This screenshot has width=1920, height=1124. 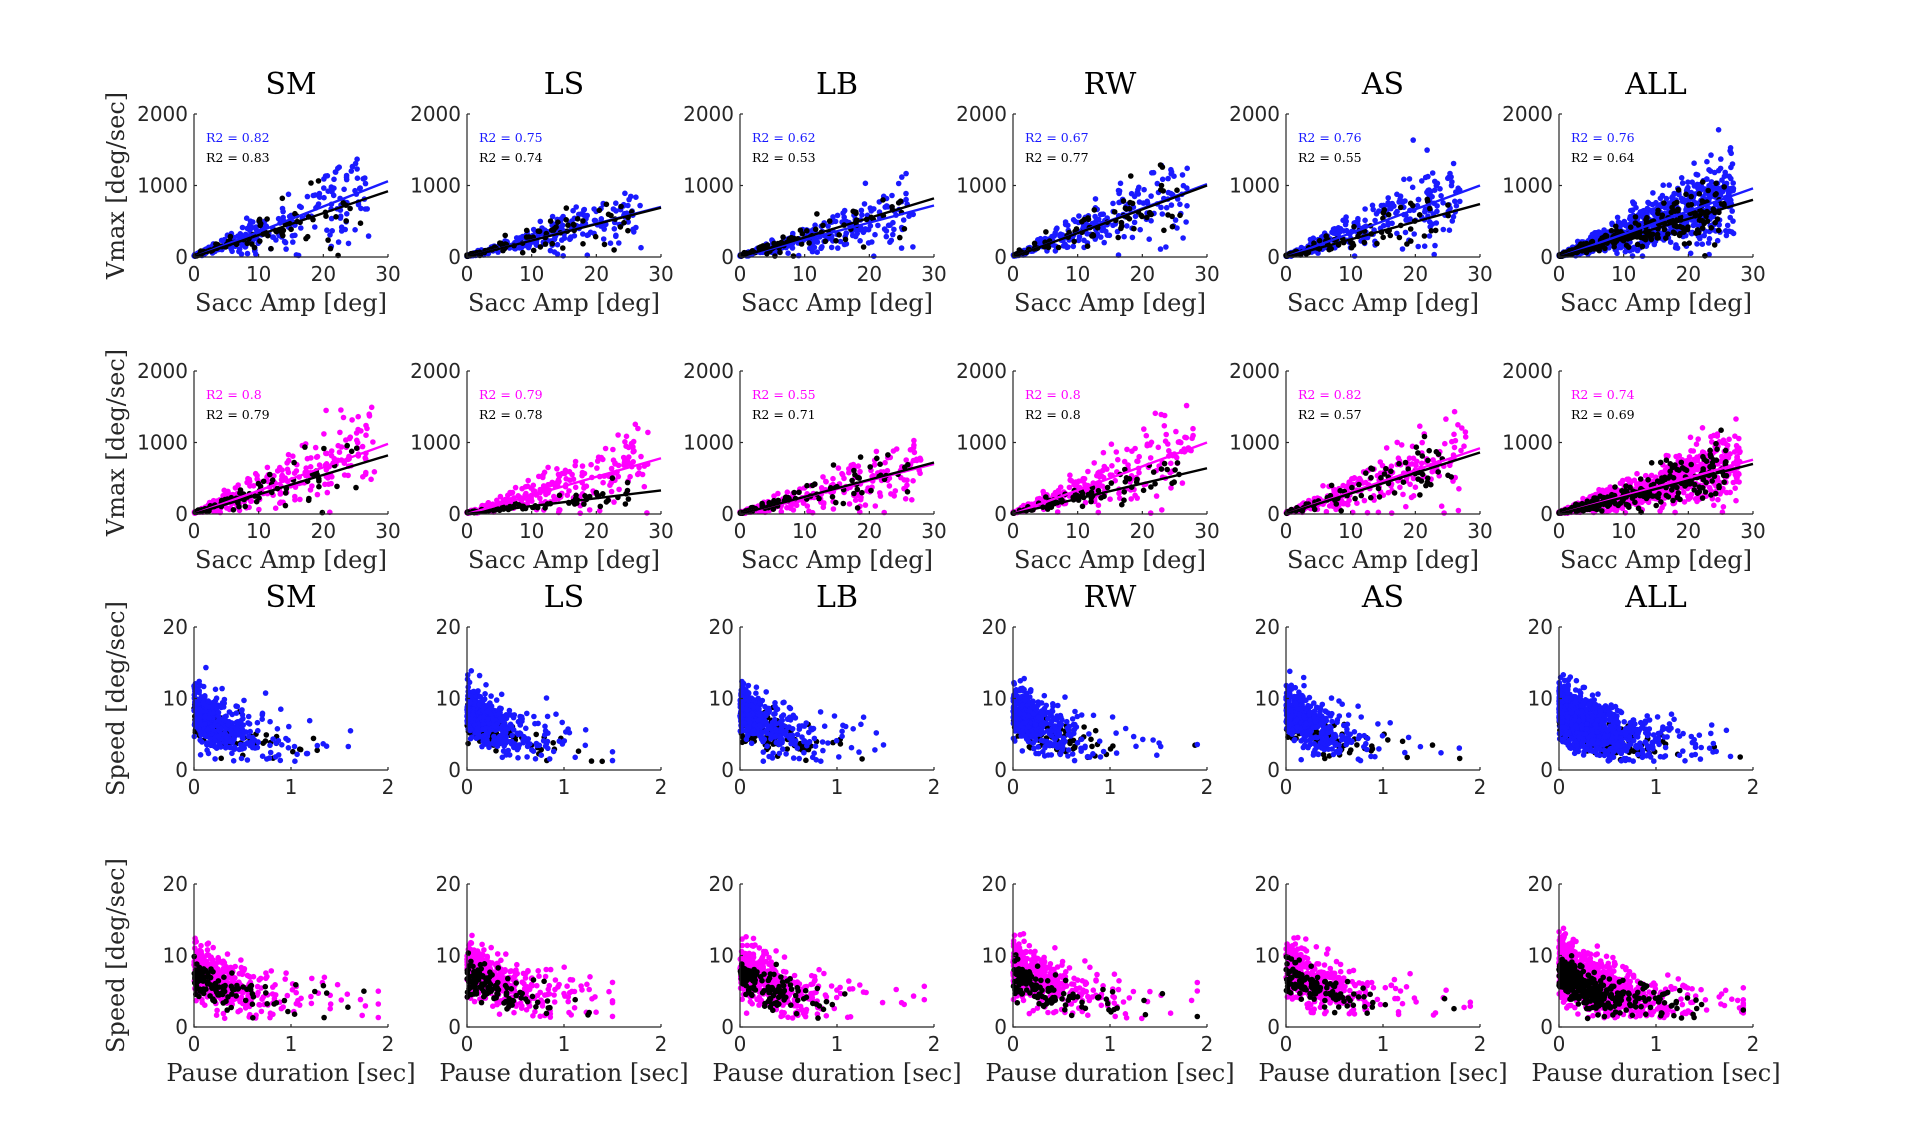 What do you see at coordinates (531, 531) in the screenshot?
I see `x-tick-label: 10` at bounding box center [531, 531].